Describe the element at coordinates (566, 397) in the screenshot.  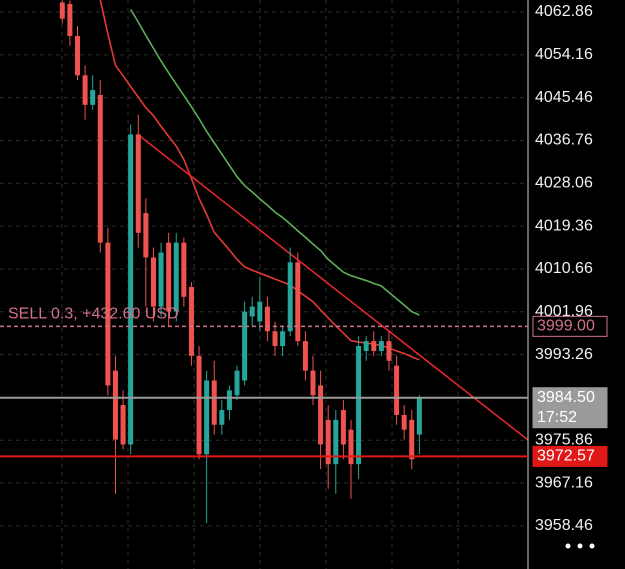
I see `price-box-label: 3984.50` at that location.